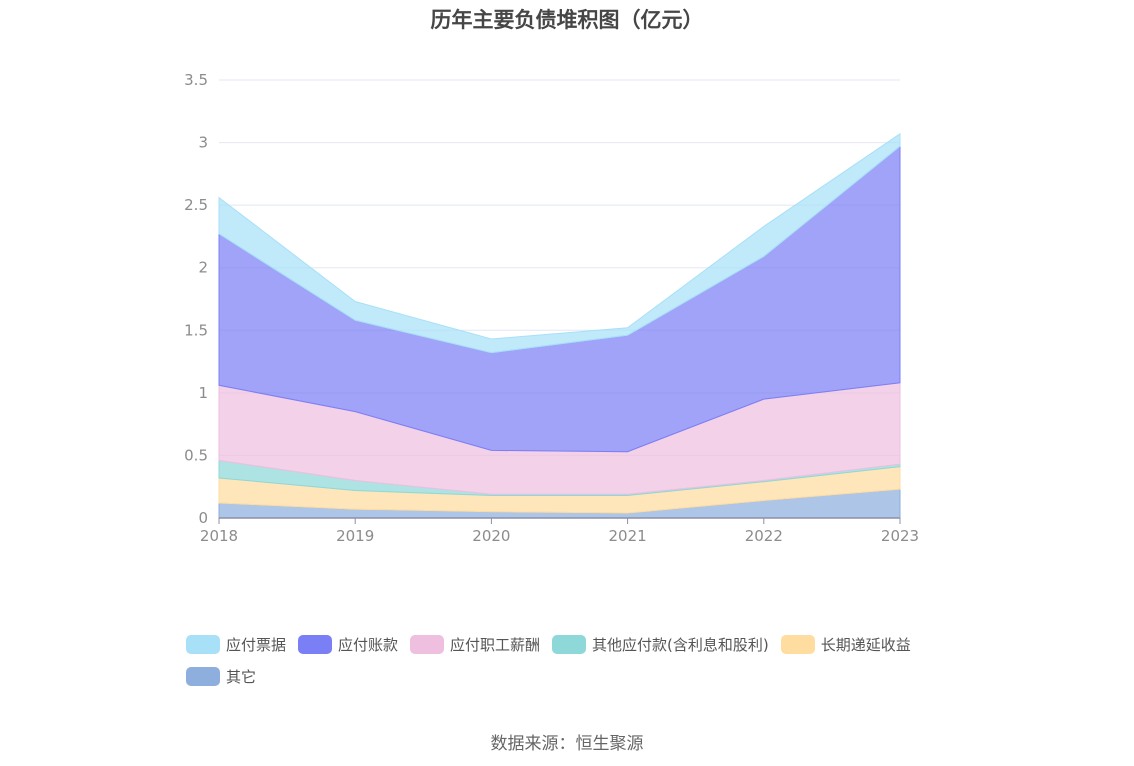 The width and height of the screenshot is (1134, 766). Describe the element at coordinates (865, 644) in the screenshot. I see `legend-label: 长期递延收益` at that location.